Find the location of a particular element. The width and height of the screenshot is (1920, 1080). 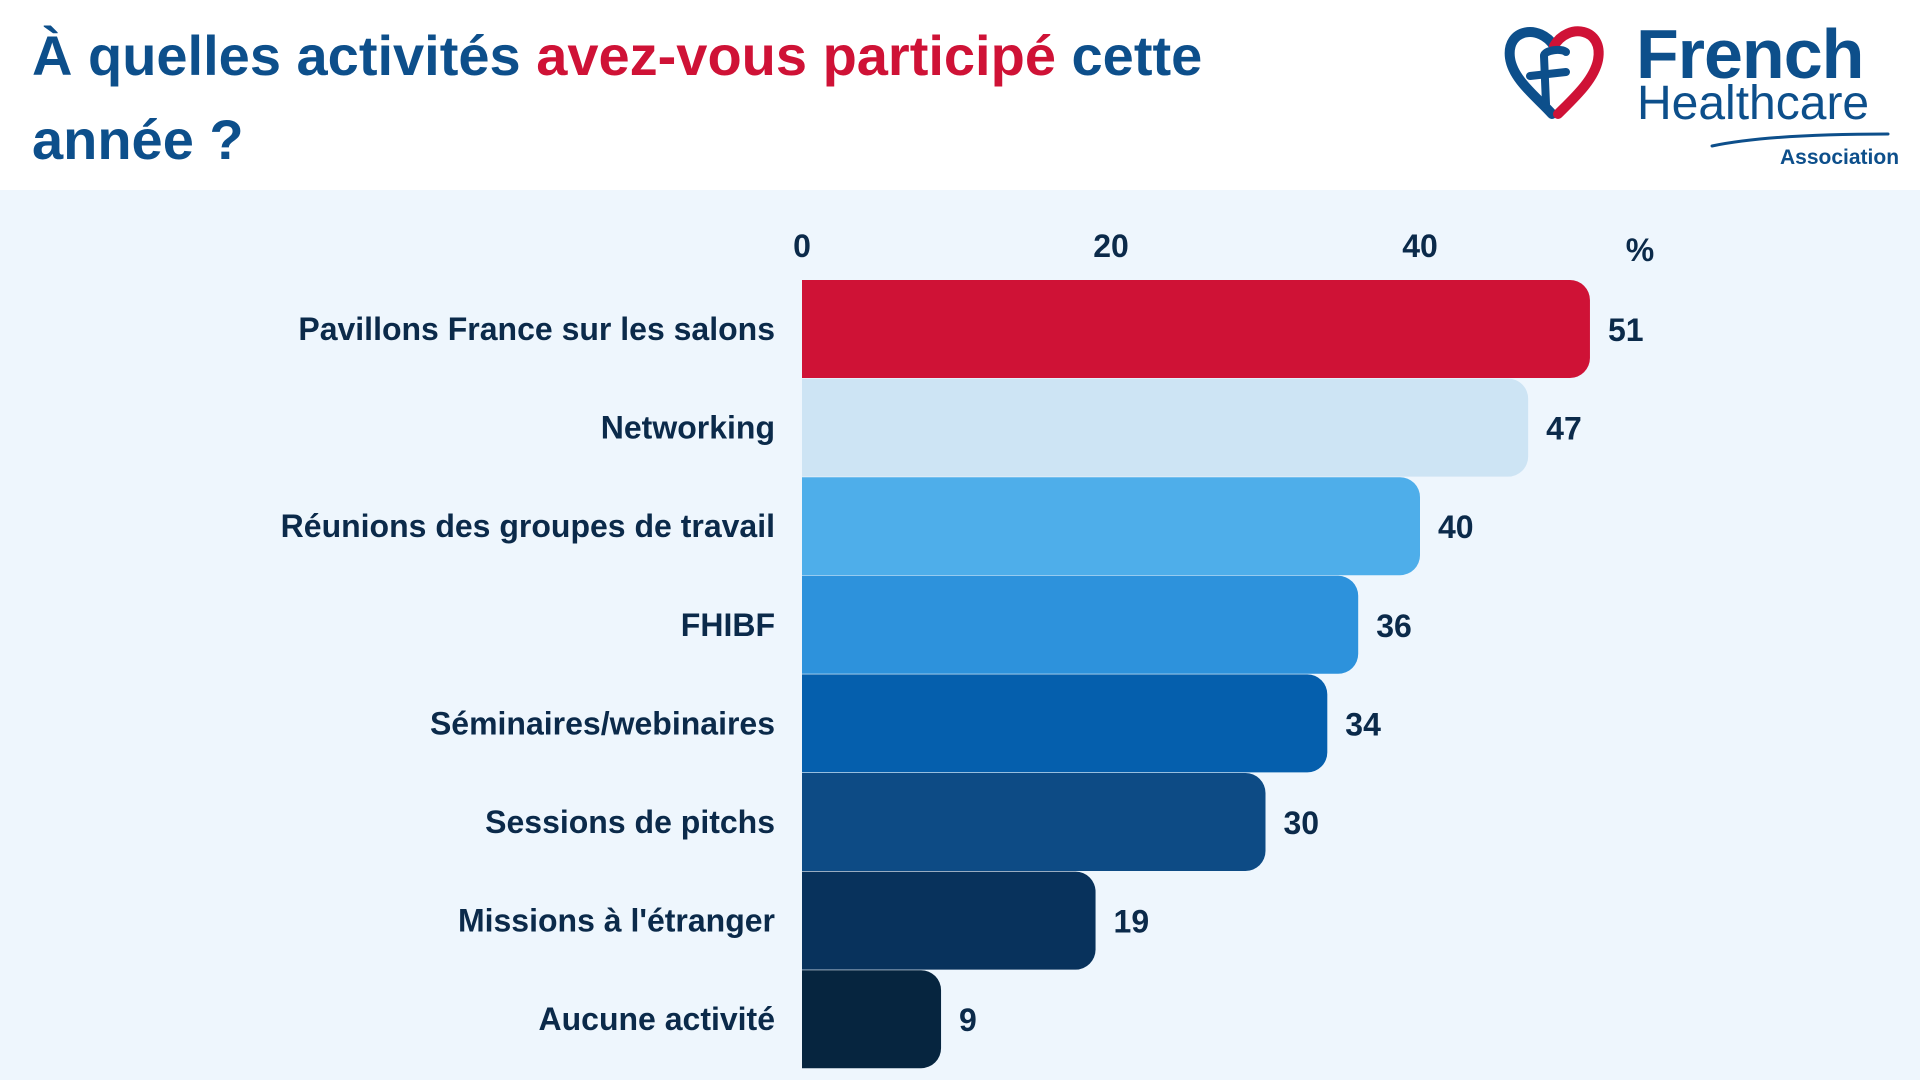

value-label: 36 is located at coordinates (1394, 626).